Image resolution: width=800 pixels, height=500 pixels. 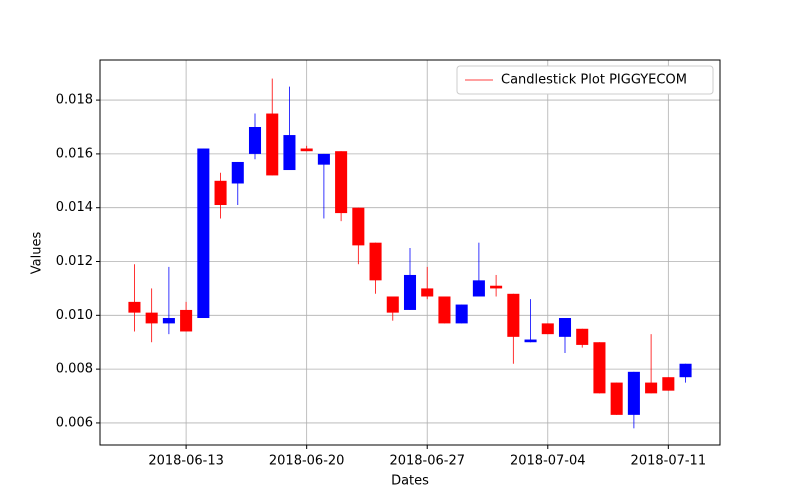 What do you see at coordinates (594, 80) in the screenshot?
I see `legend-label: Candlestick Plot PIGGYECOM` at bounding box center [594, 80].